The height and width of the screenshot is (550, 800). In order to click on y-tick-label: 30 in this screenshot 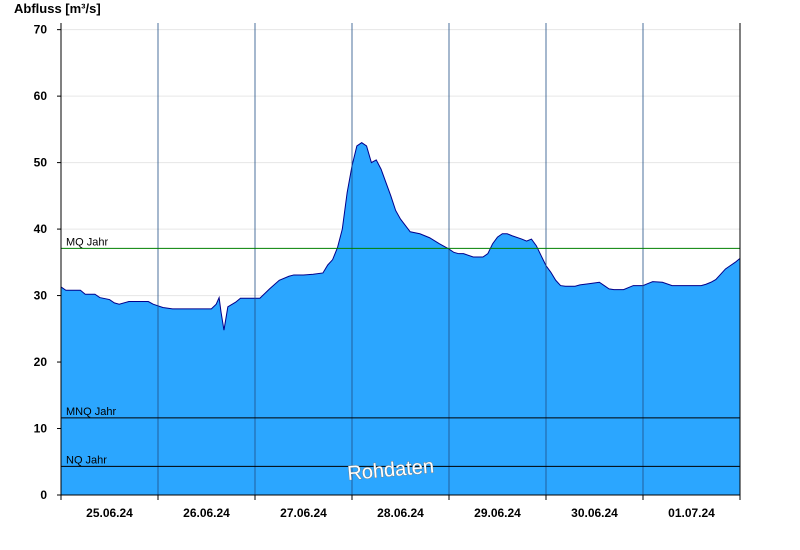, I will do `click(41, 296)`.